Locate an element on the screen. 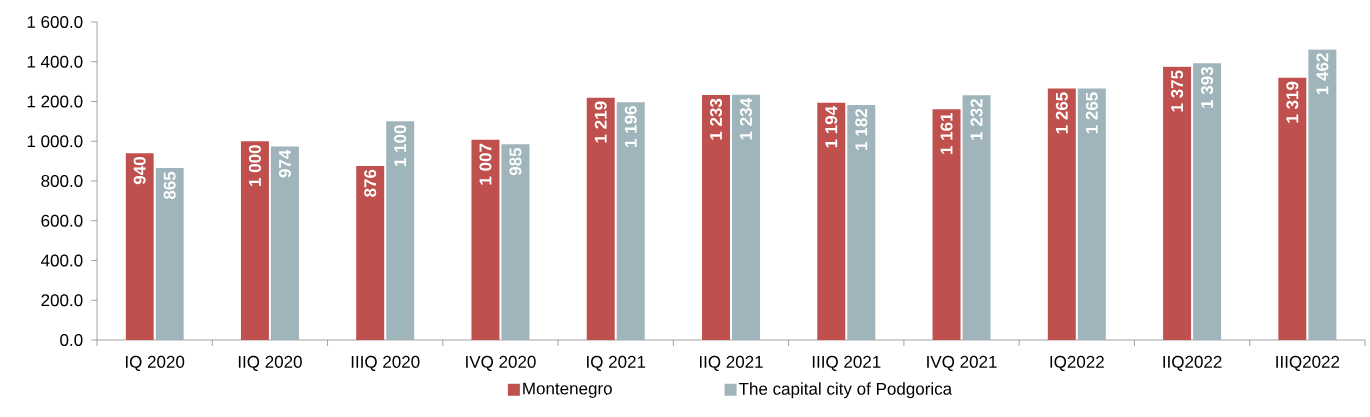  x-tick-label: IQ 2020 is located at coordinates (155, 363).